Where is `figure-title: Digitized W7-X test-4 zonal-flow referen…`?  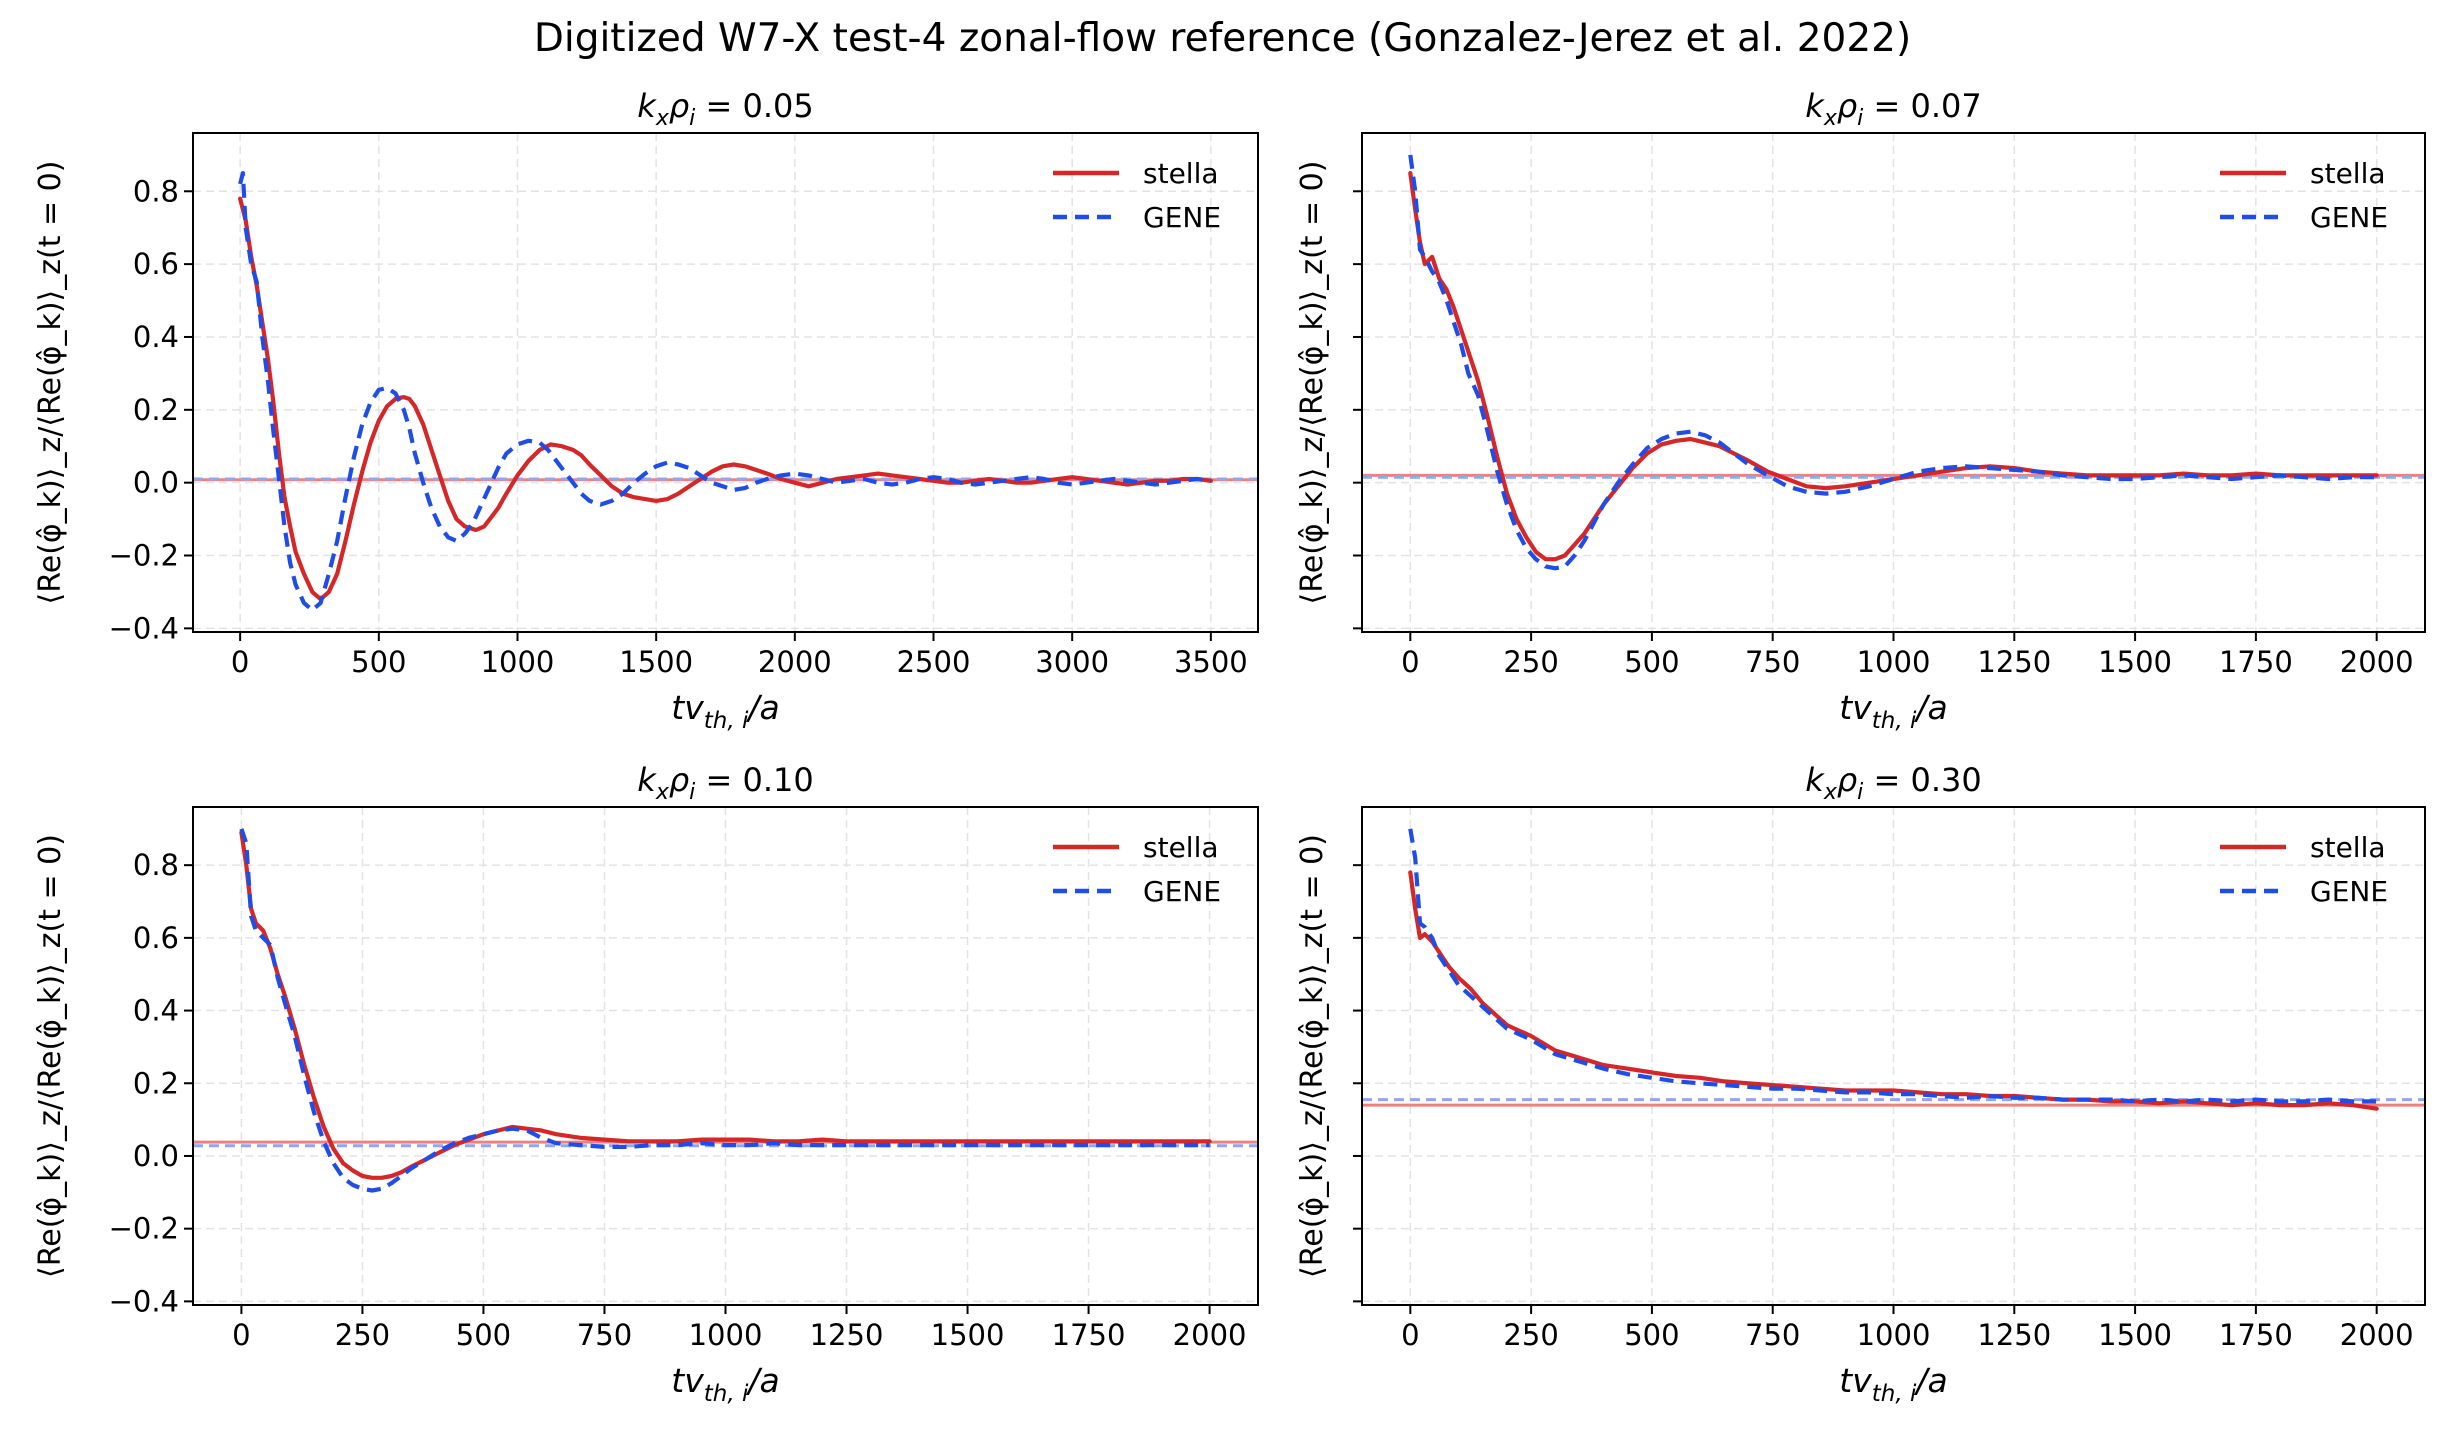
figure-title: Digitized W7-X test-4 zonal-flow referen… is located at coordinates (1222, 38).